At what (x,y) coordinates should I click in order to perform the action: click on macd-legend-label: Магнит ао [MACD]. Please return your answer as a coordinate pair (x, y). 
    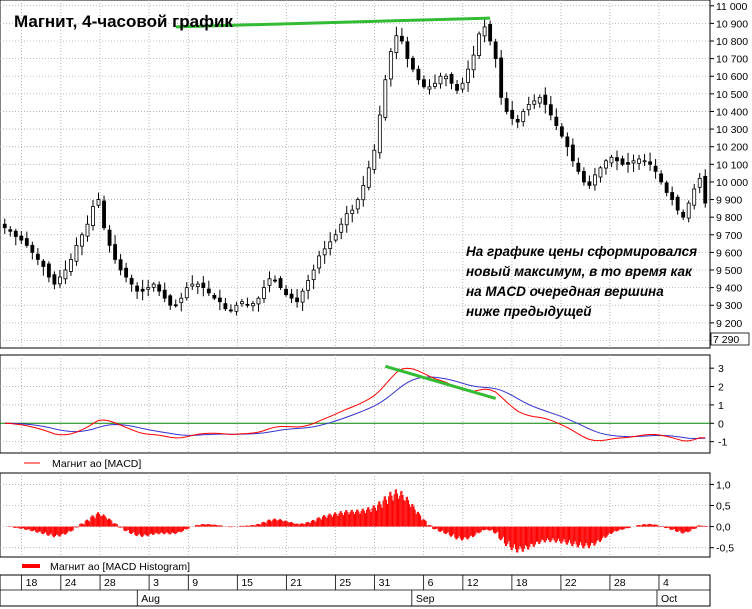
    Looking at the image, I should click on (96, 464).